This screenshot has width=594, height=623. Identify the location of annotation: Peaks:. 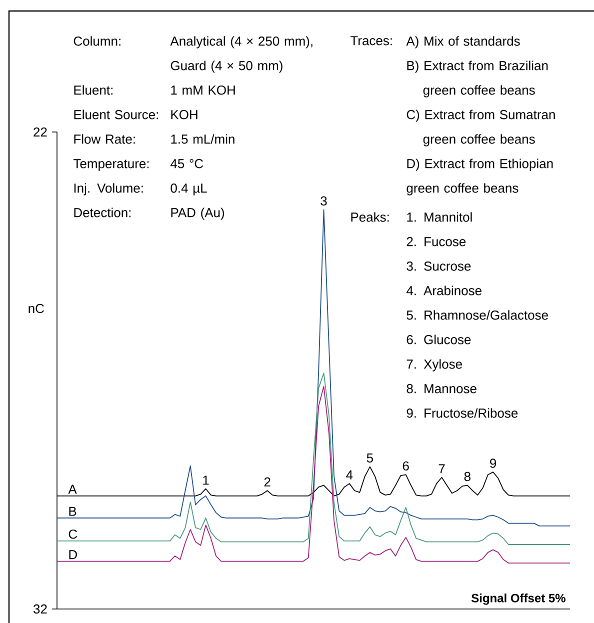
(370, 217).